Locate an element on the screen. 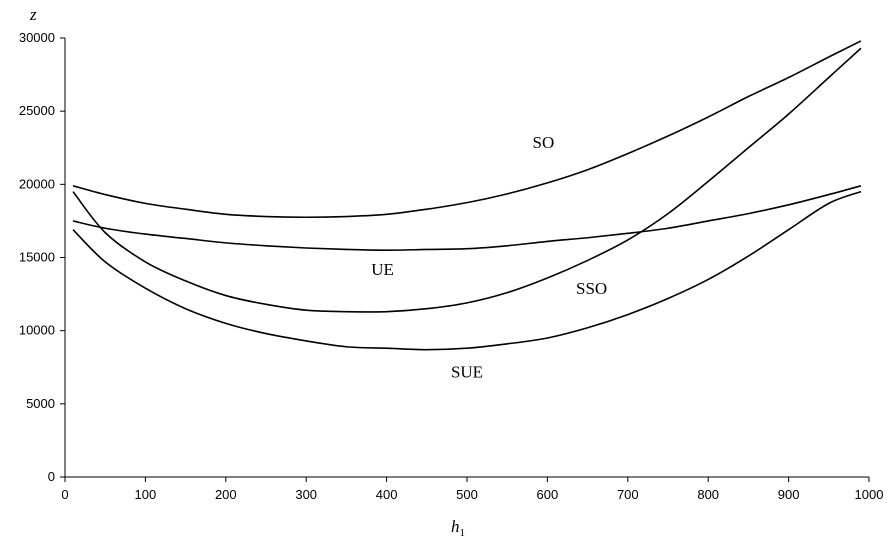 This screenshot has width=889, height=544. series-label-group: SO UE SSO SUE is located at coordinates (489, 257).